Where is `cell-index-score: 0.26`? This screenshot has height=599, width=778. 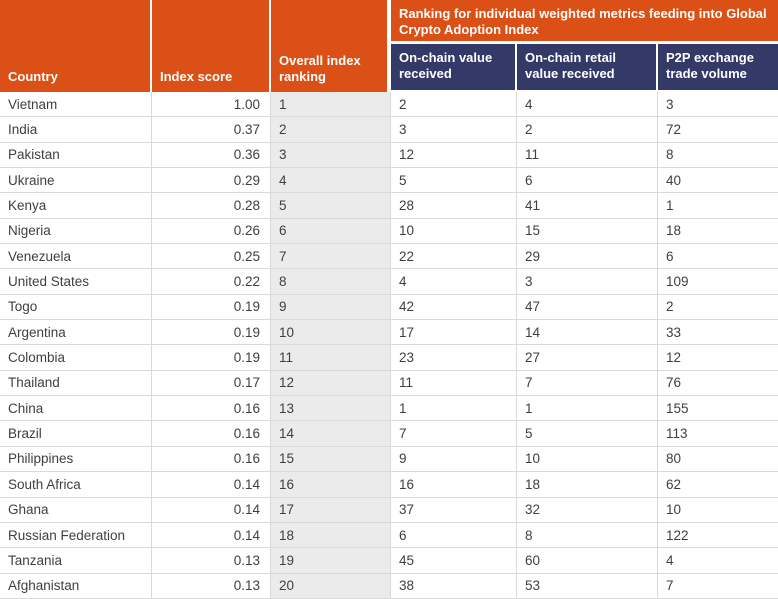 cell-index-score: 0.26 is located at coordinates (211, 231).